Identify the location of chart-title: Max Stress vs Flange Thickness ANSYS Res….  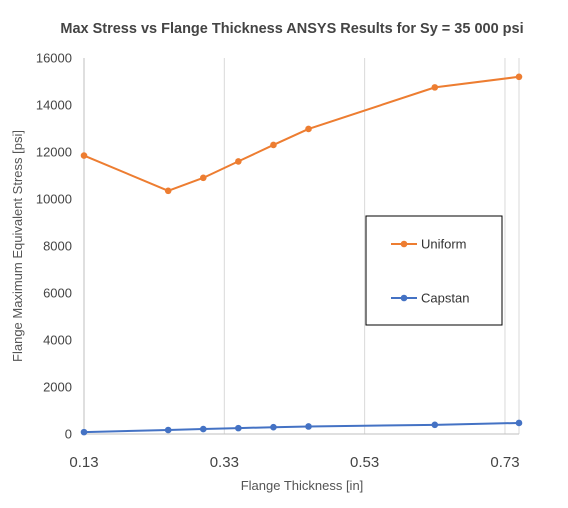
(291, 29).